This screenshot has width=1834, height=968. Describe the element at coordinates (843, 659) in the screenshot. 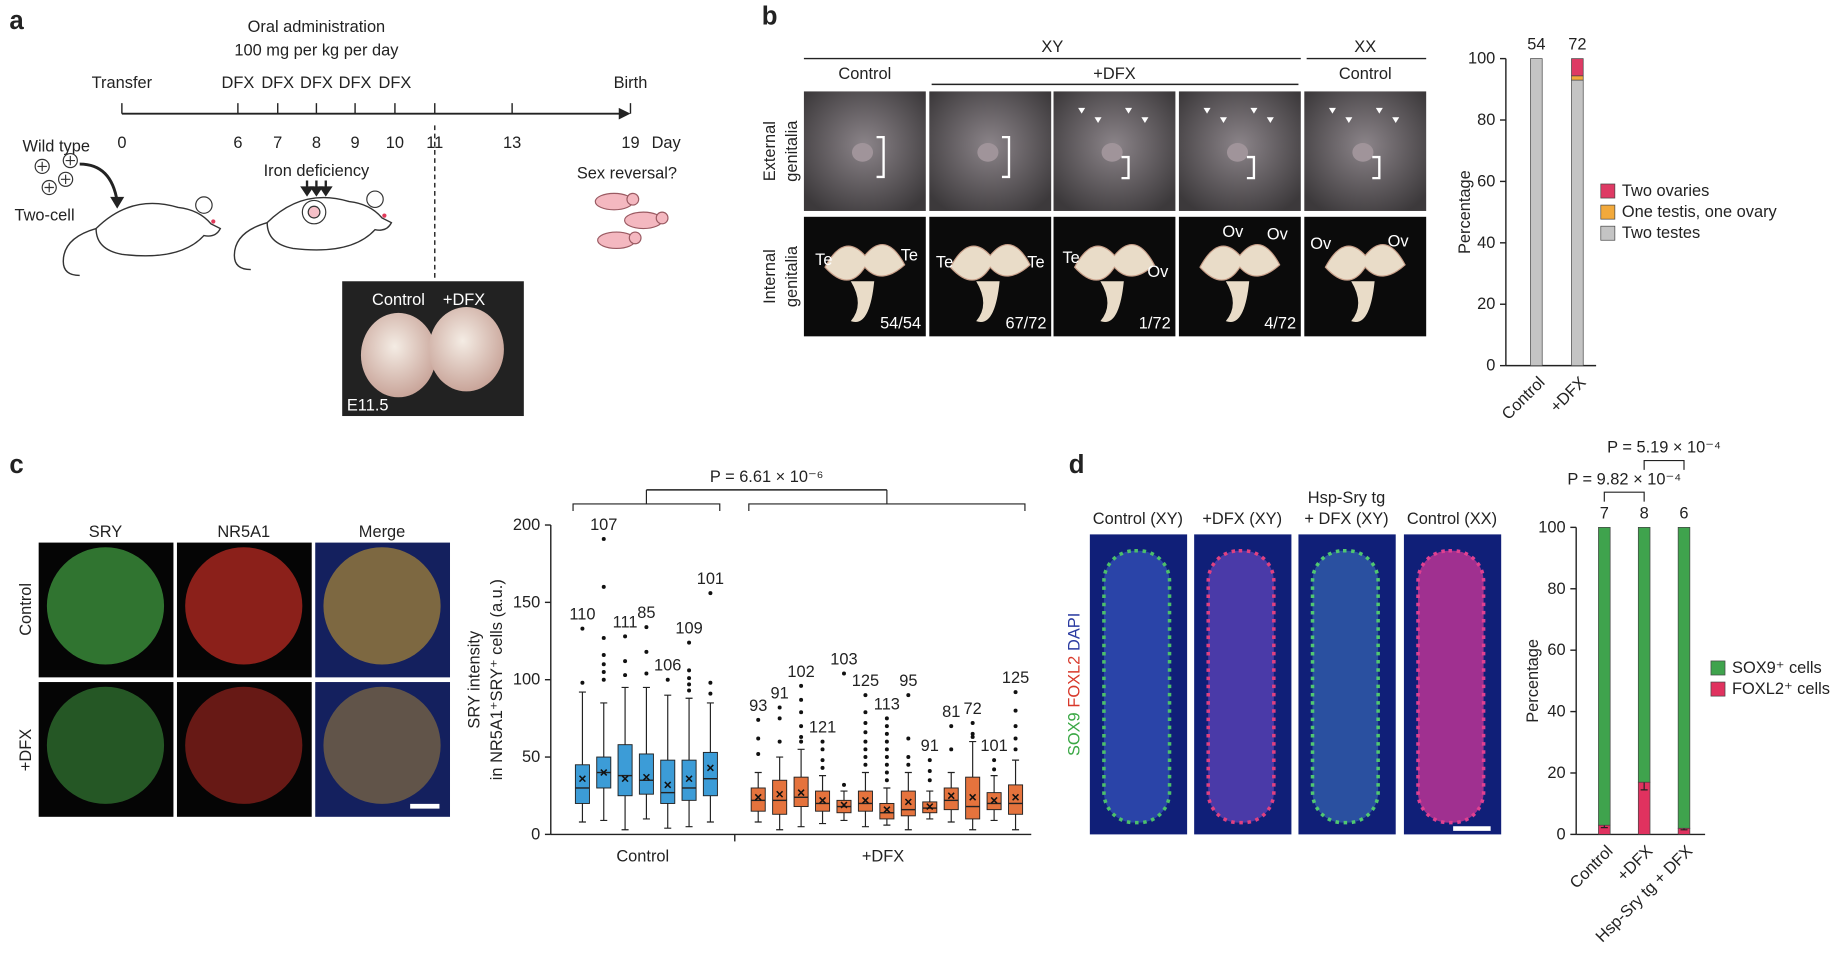

I see `n-label: 103` at that location.